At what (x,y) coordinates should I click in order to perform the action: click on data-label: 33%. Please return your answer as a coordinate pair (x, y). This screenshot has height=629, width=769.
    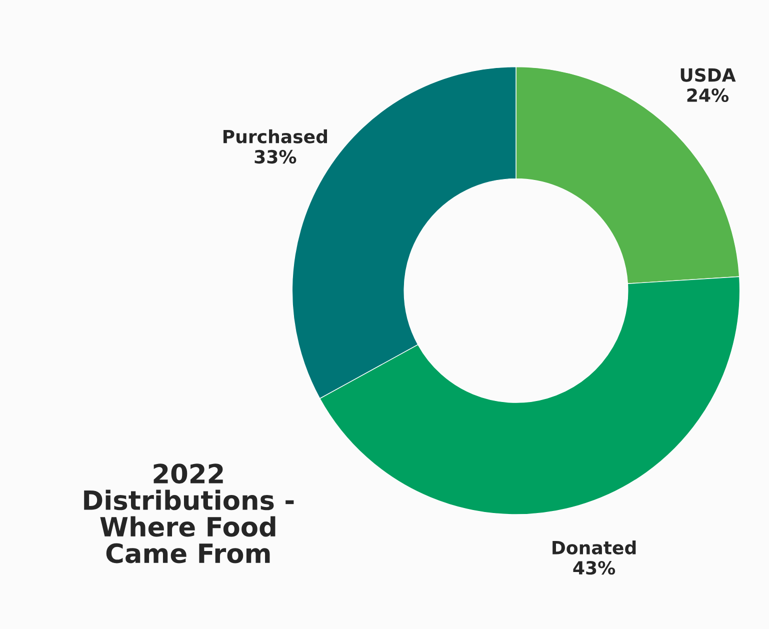
    Looking at the image, I should click on (275, 157).